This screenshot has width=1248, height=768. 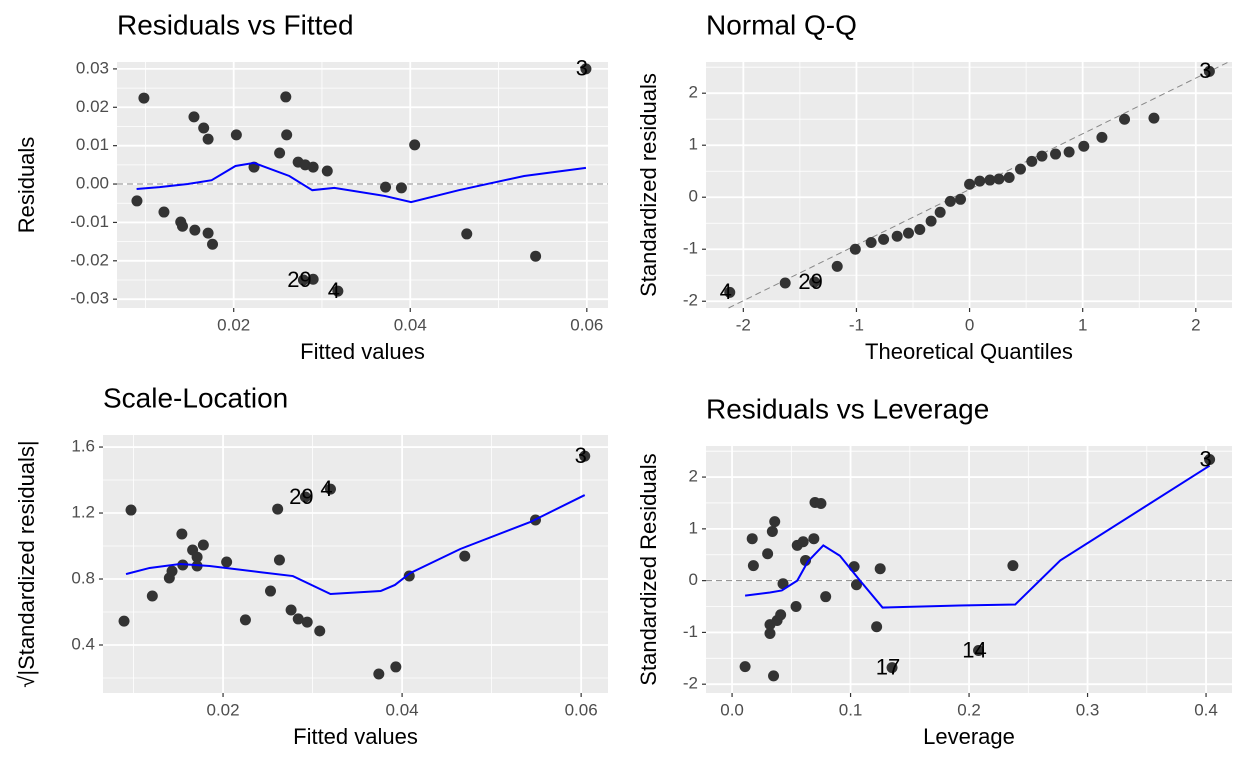 What do you see at coordinates (92, 67) in the screenshot?
I see `y-tick-label: 0.03` at bounding box center [92, 67].